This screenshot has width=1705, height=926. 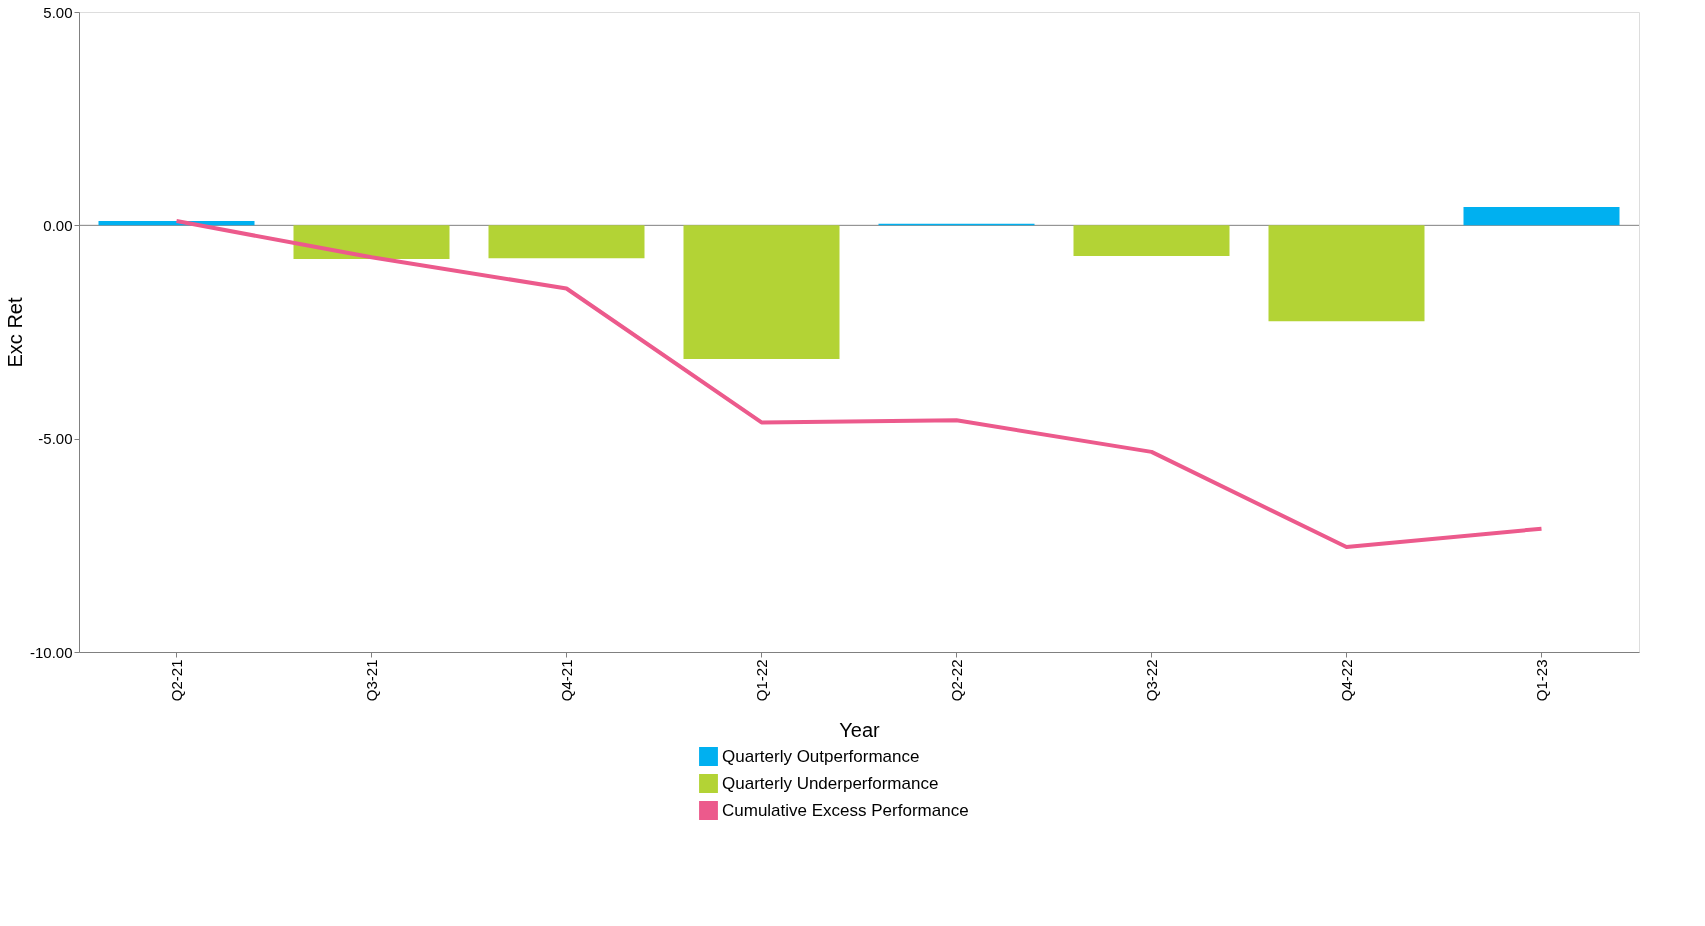 I want to click on x-tick-label: Q3-21, so click(x=371, y=680).